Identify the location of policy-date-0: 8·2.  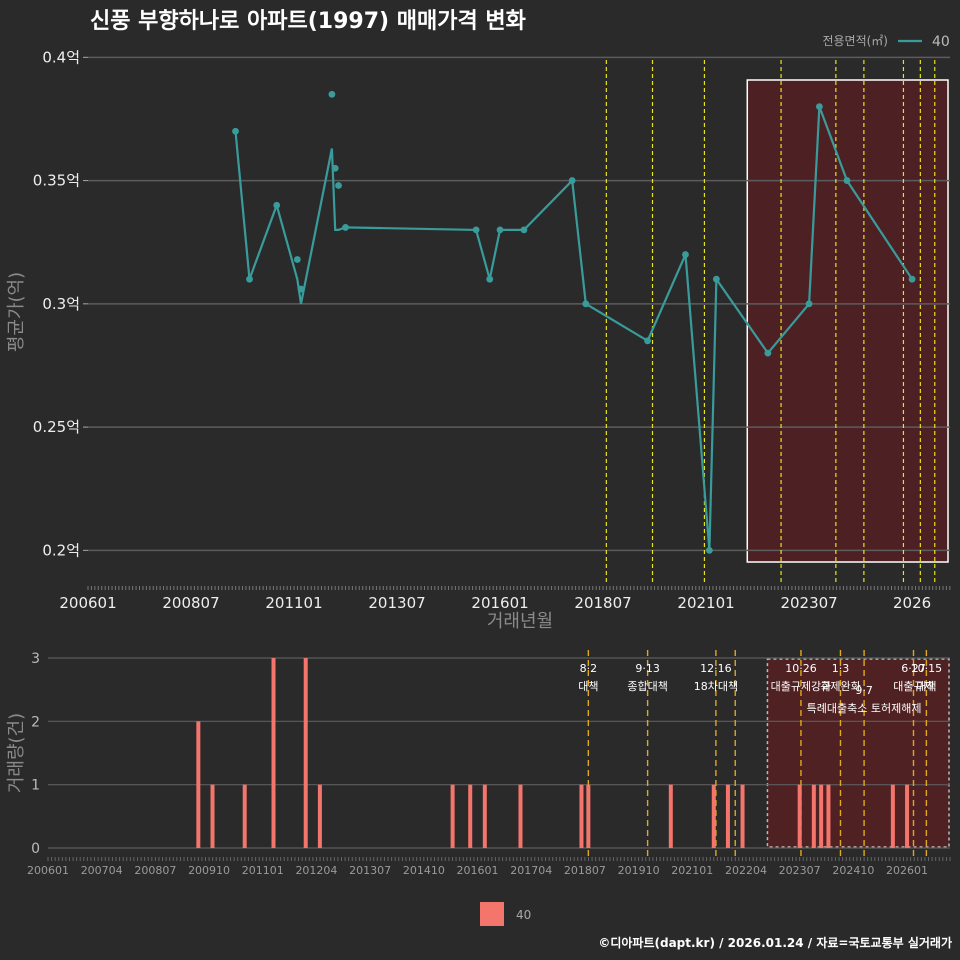
(589, 668).